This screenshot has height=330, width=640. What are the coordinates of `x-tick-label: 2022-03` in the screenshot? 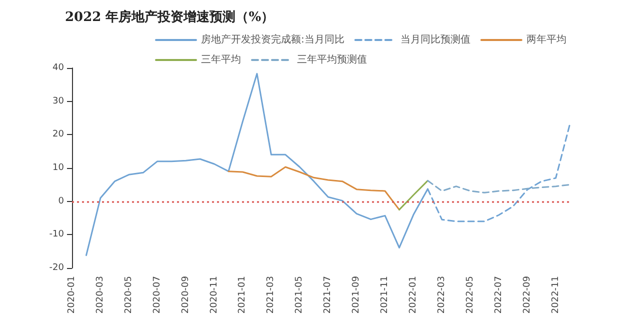 It's located at (441, 295).